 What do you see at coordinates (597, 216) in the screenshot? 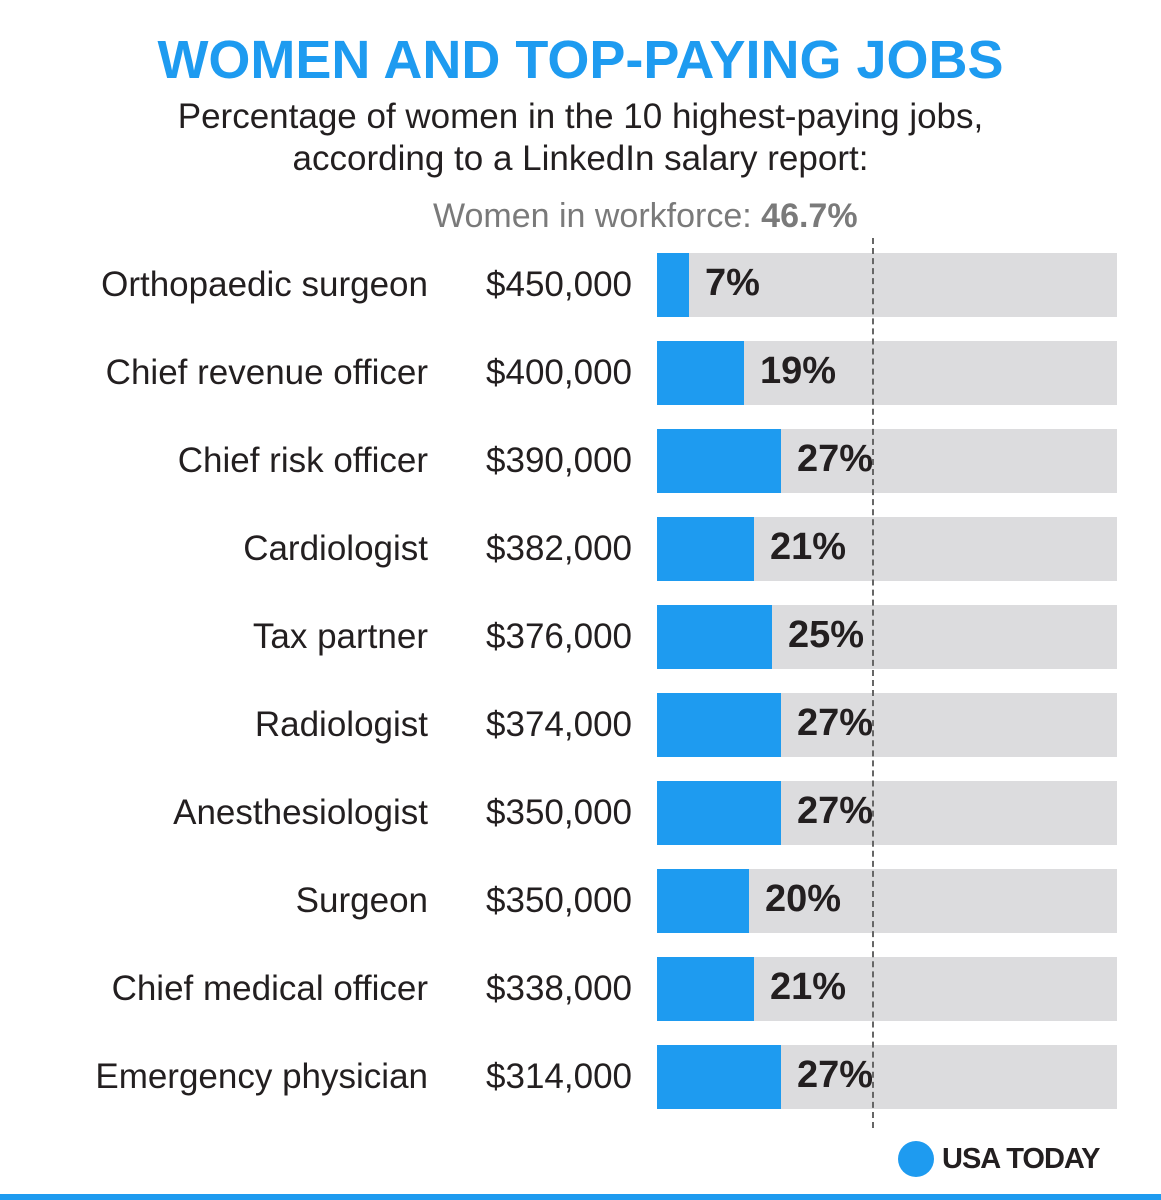
I see `reference-label-text: Women in workforce:` at bounding box center [597, 216].